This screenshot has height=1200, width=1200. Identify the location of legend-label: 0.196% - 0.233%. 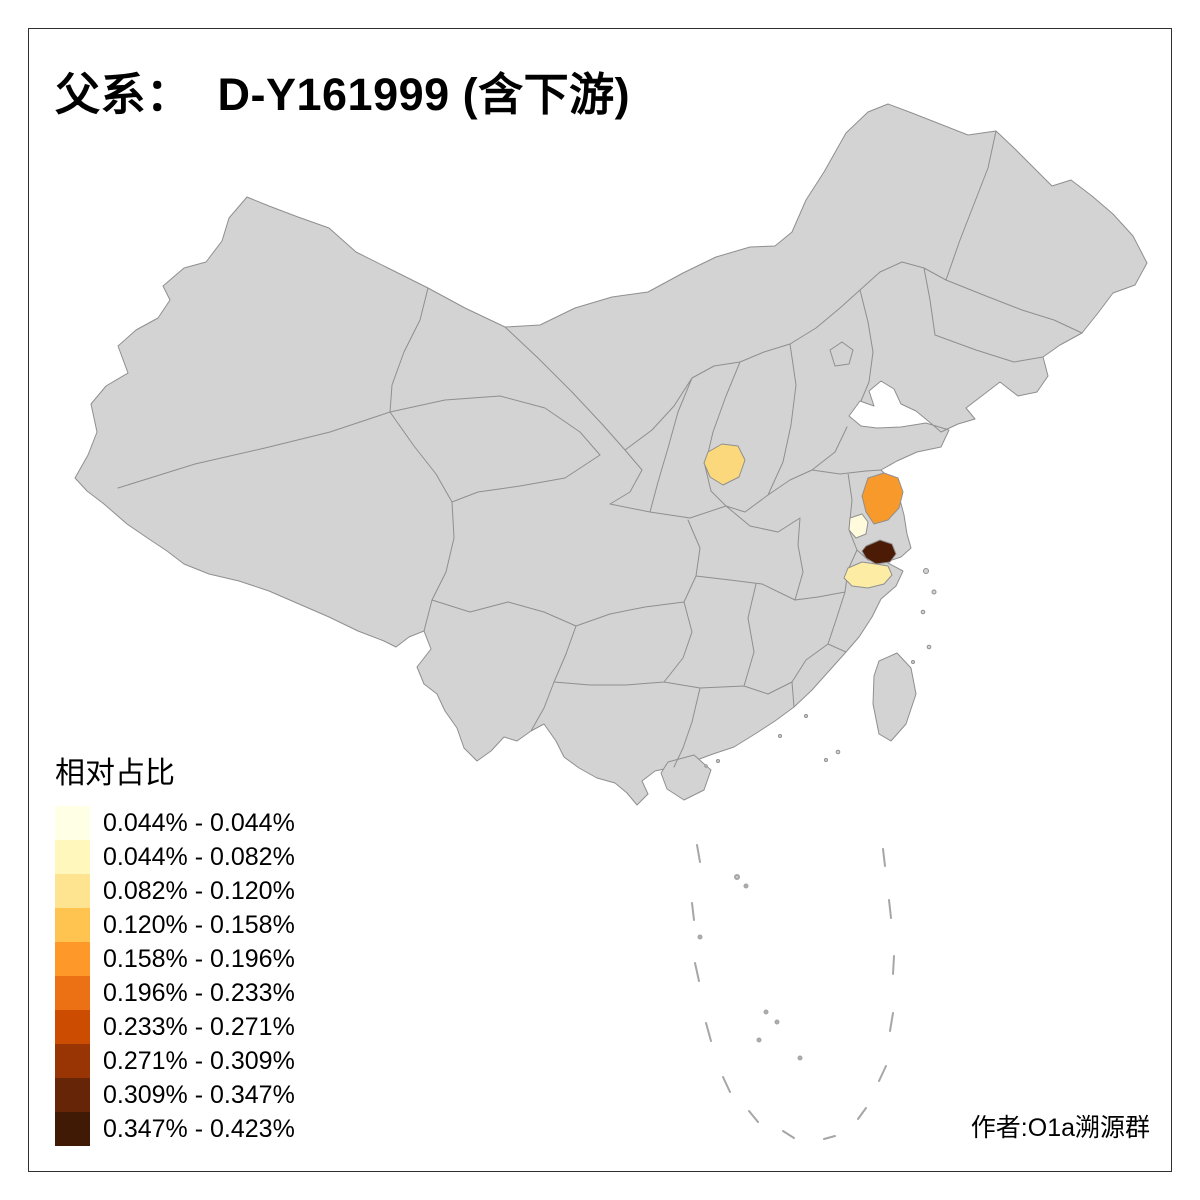
(199, 992).